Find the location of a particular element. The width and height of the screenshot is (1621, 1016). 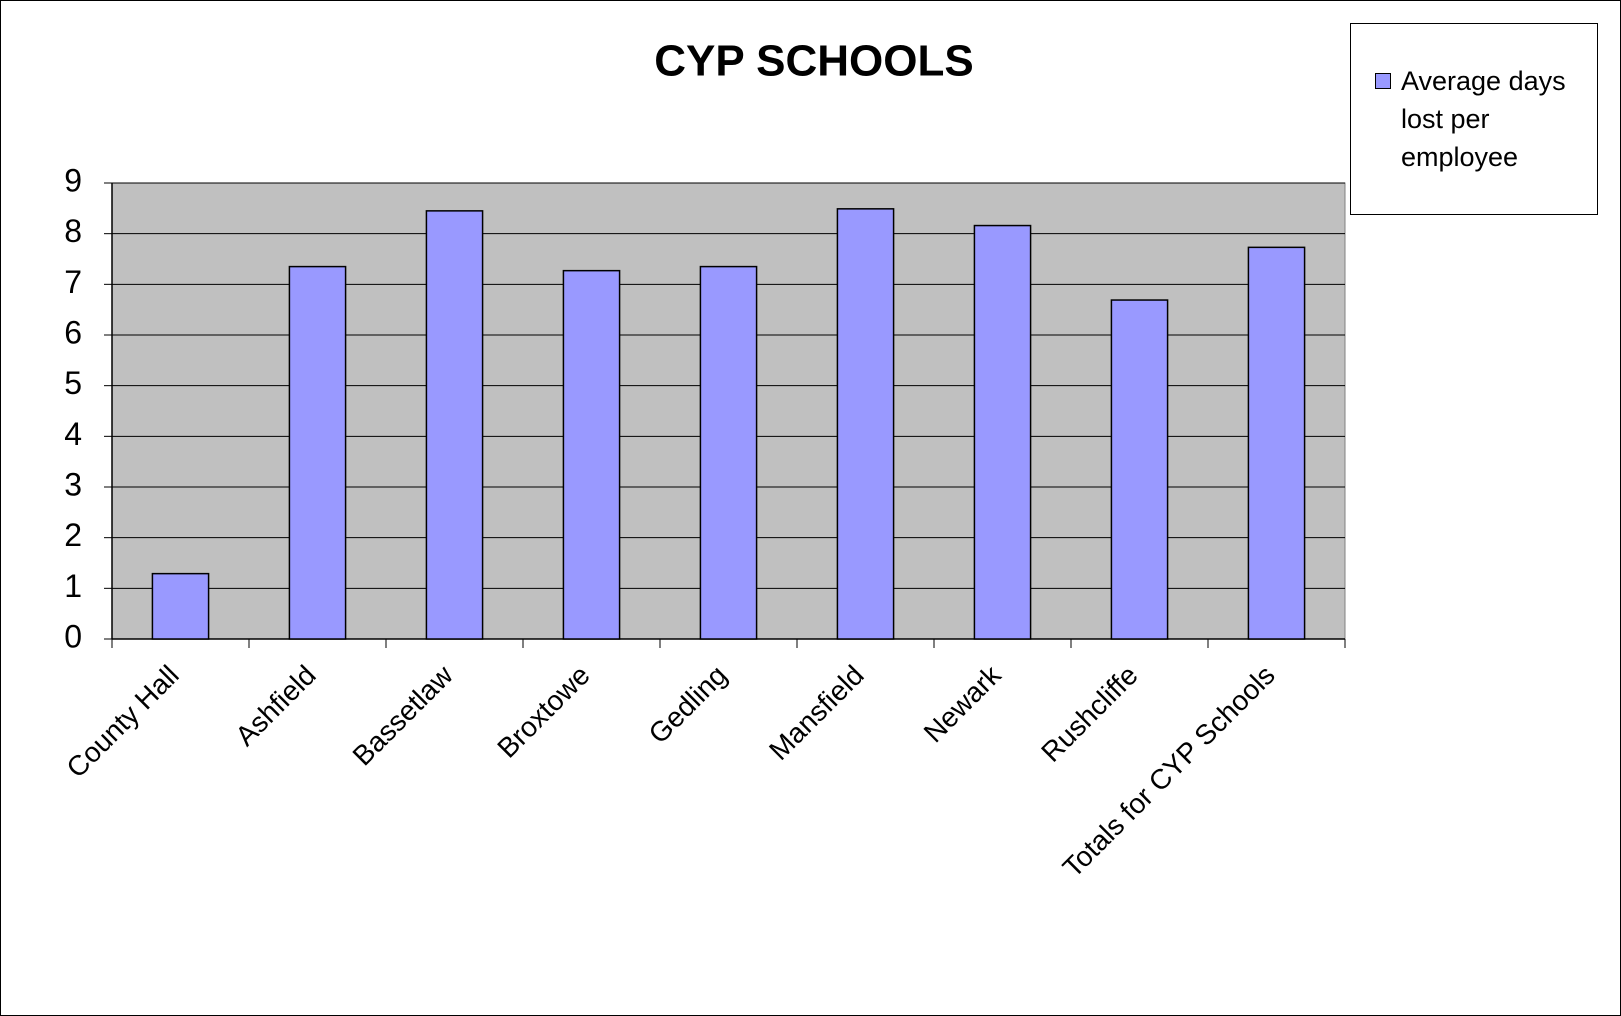

y-tick-label: 6 is located at coordinates (73, 332).